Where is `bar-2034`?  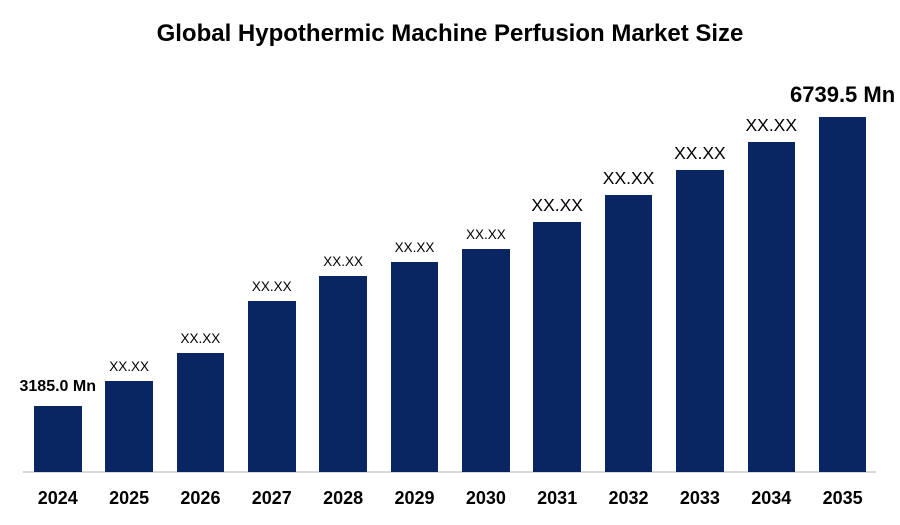 bar-2034 is located at coordinates (771, 307).